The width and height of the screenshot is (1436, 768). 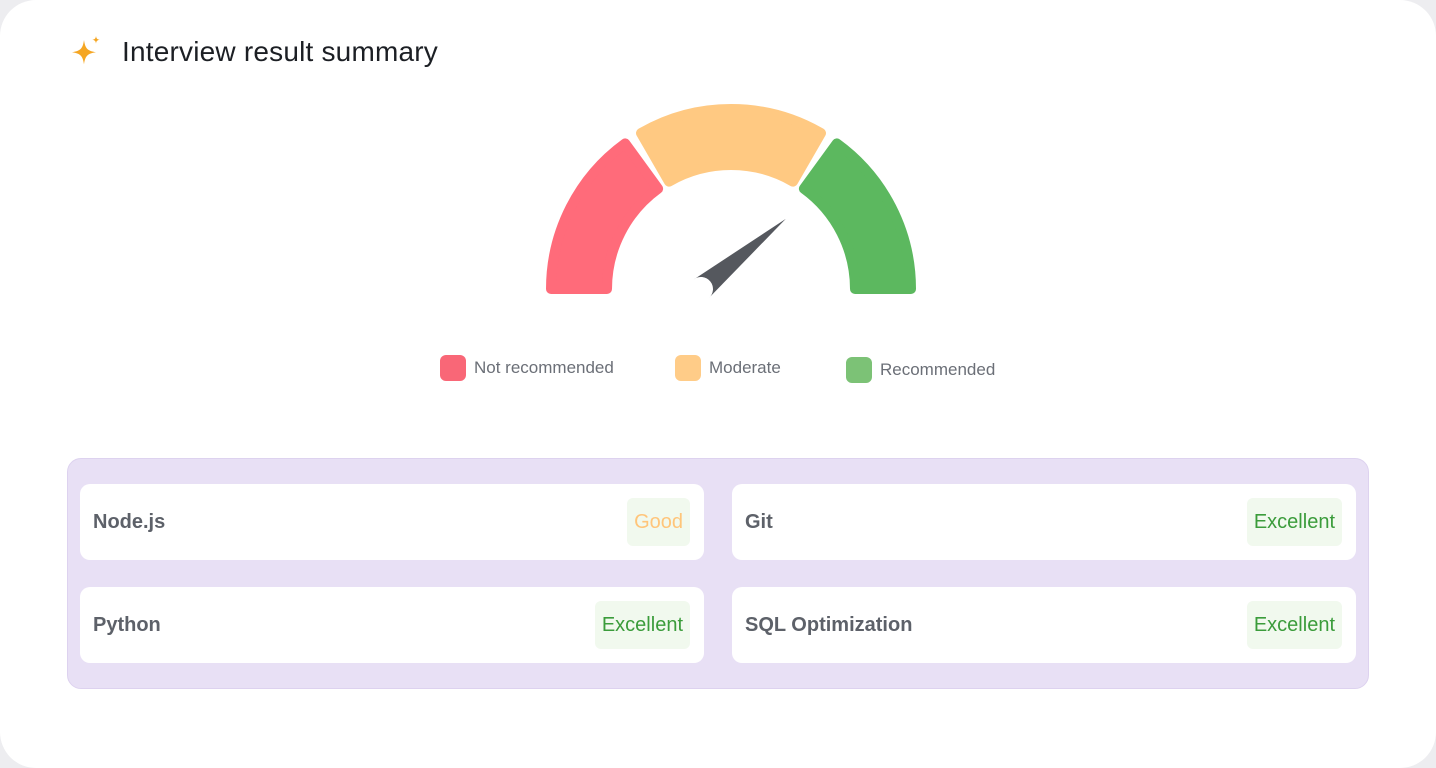 What do you see at coordinates (658, 522) in the screenshot?
I see `rating-badge: Good` at bounding box center [658, 522].